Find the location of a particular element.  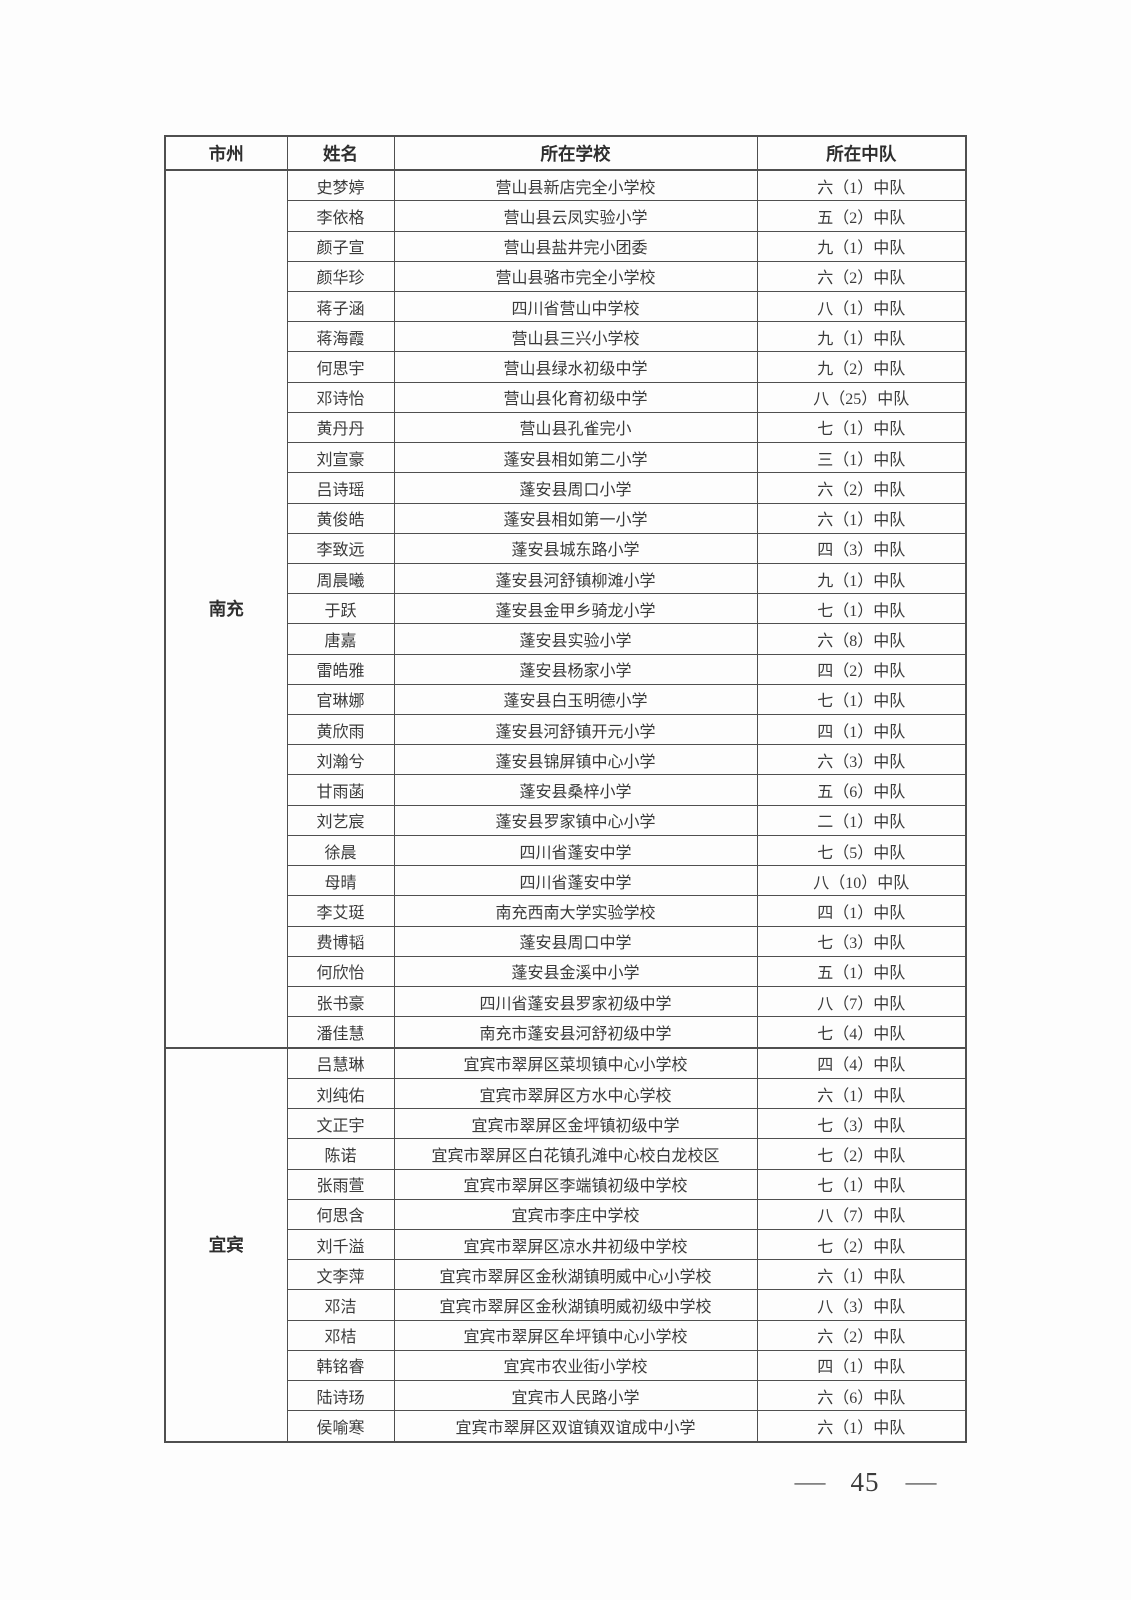

table-row: 李致远 蓬安县城东路小学 四（3）中队 is located at coordinates (566, 548).